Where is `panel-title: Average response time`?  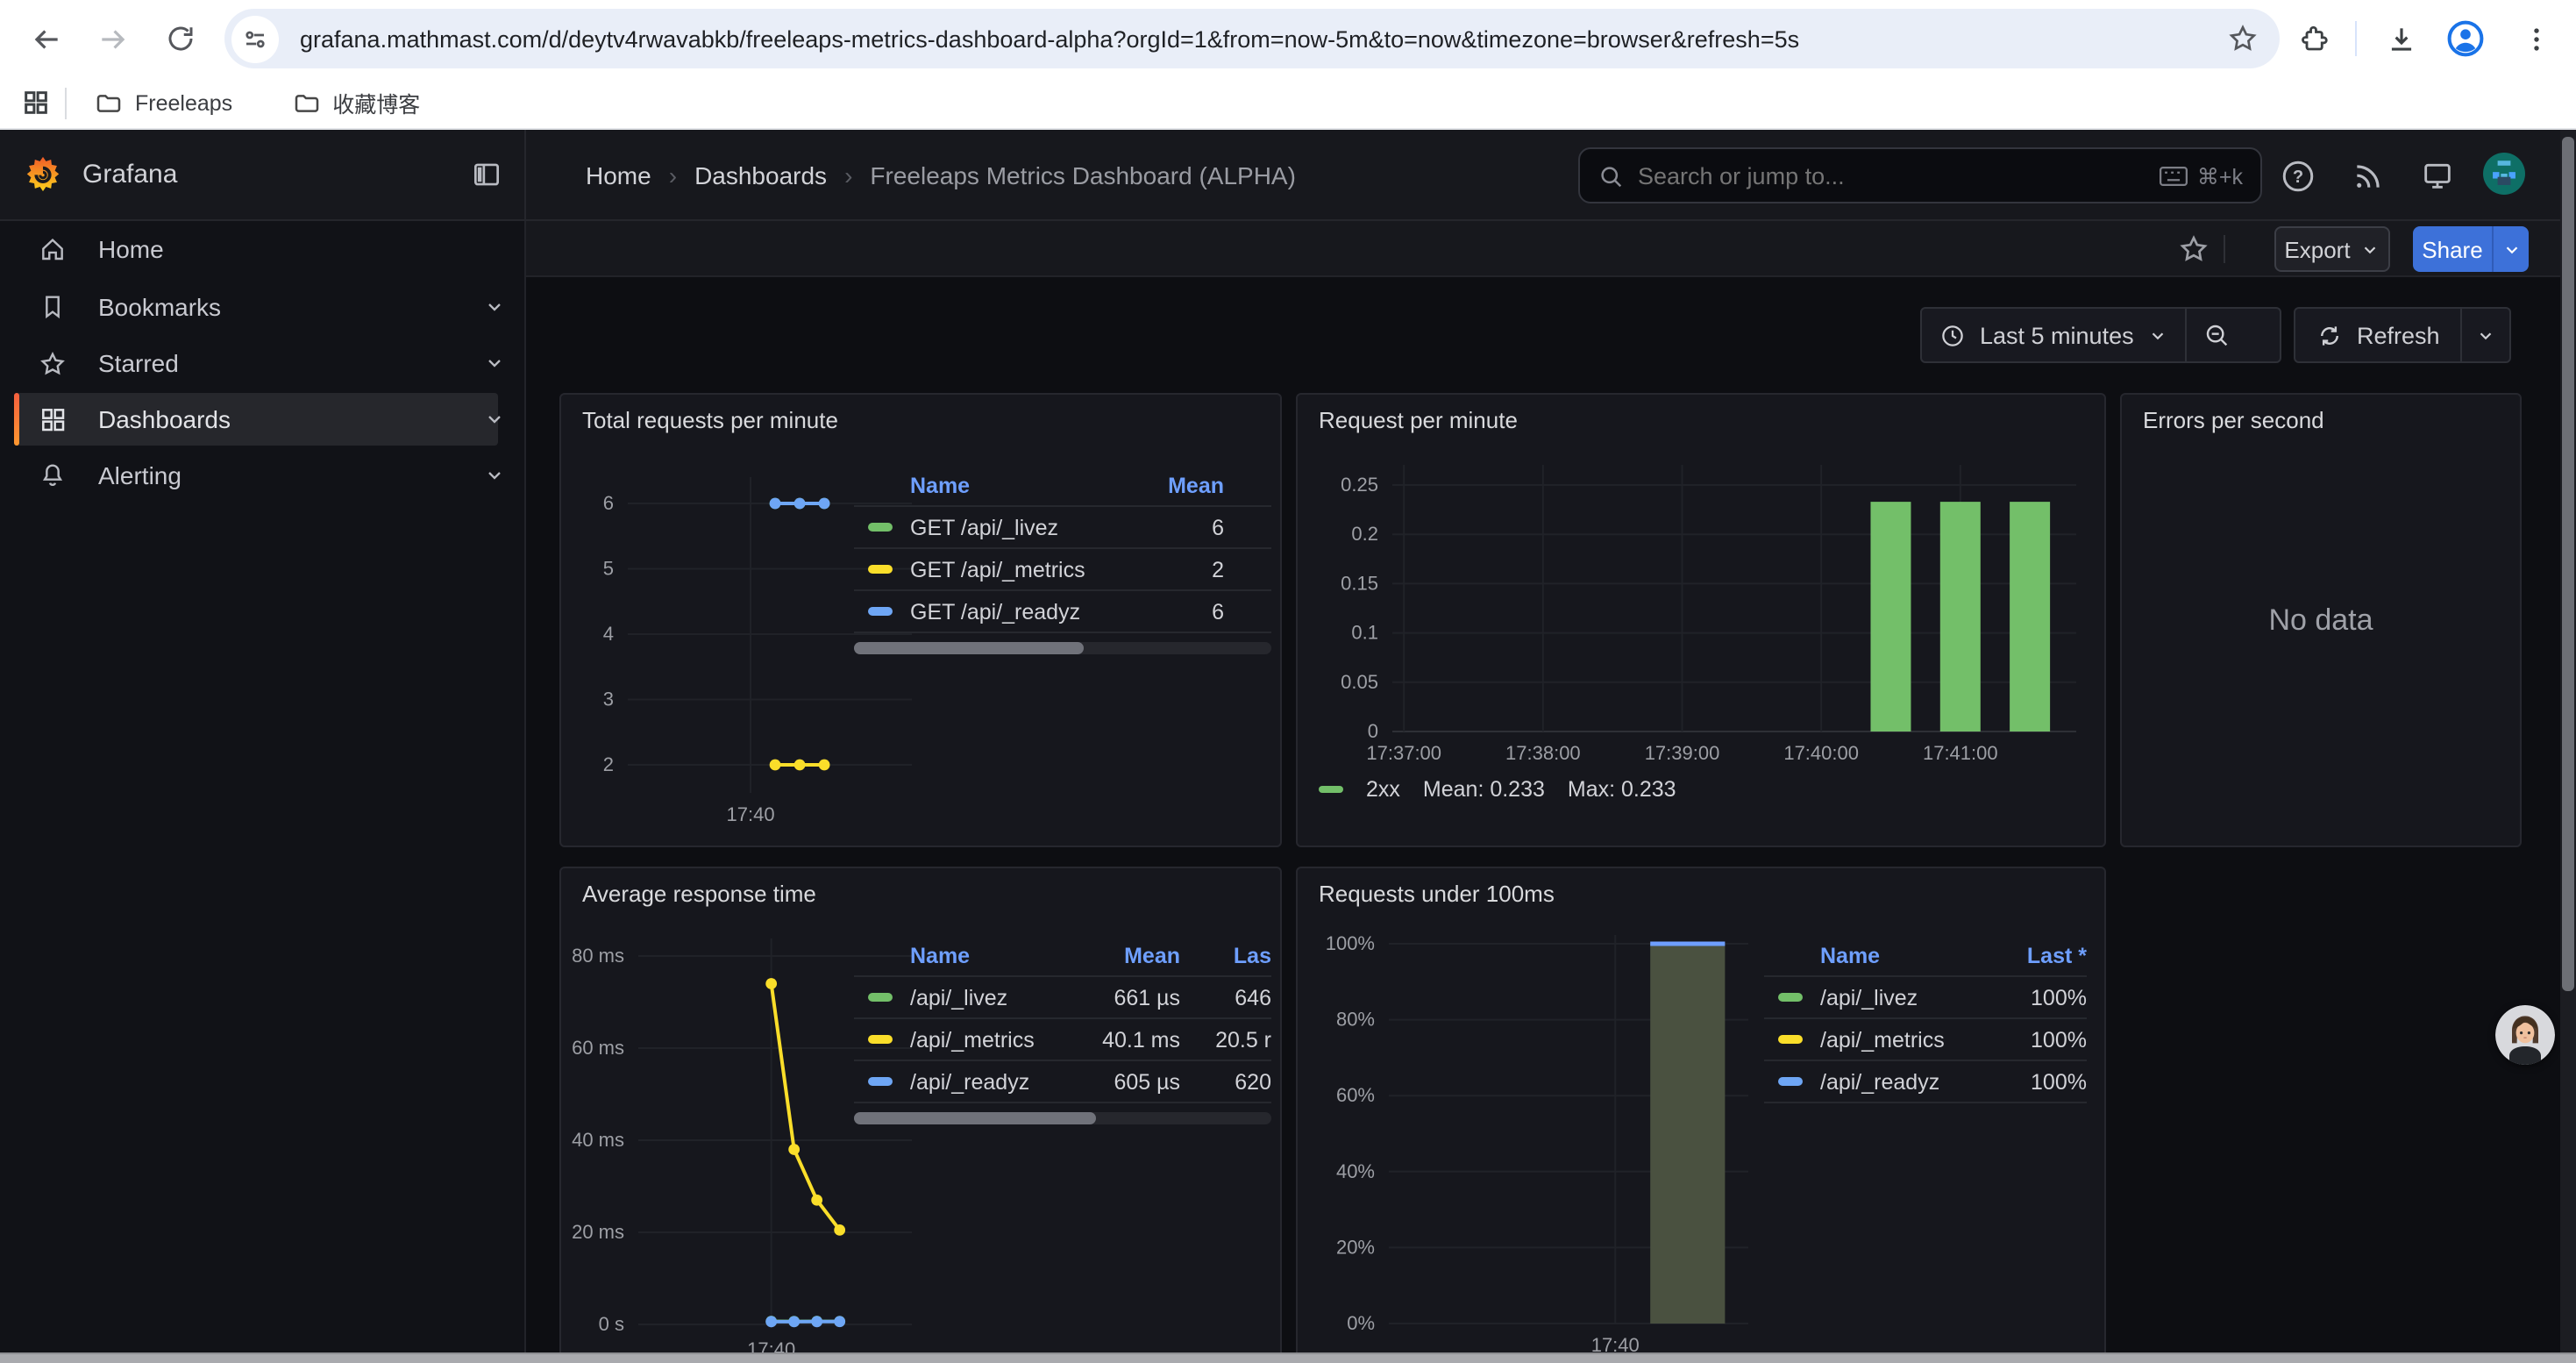
panel-title: Average response time is located at coordinates (699, 894).